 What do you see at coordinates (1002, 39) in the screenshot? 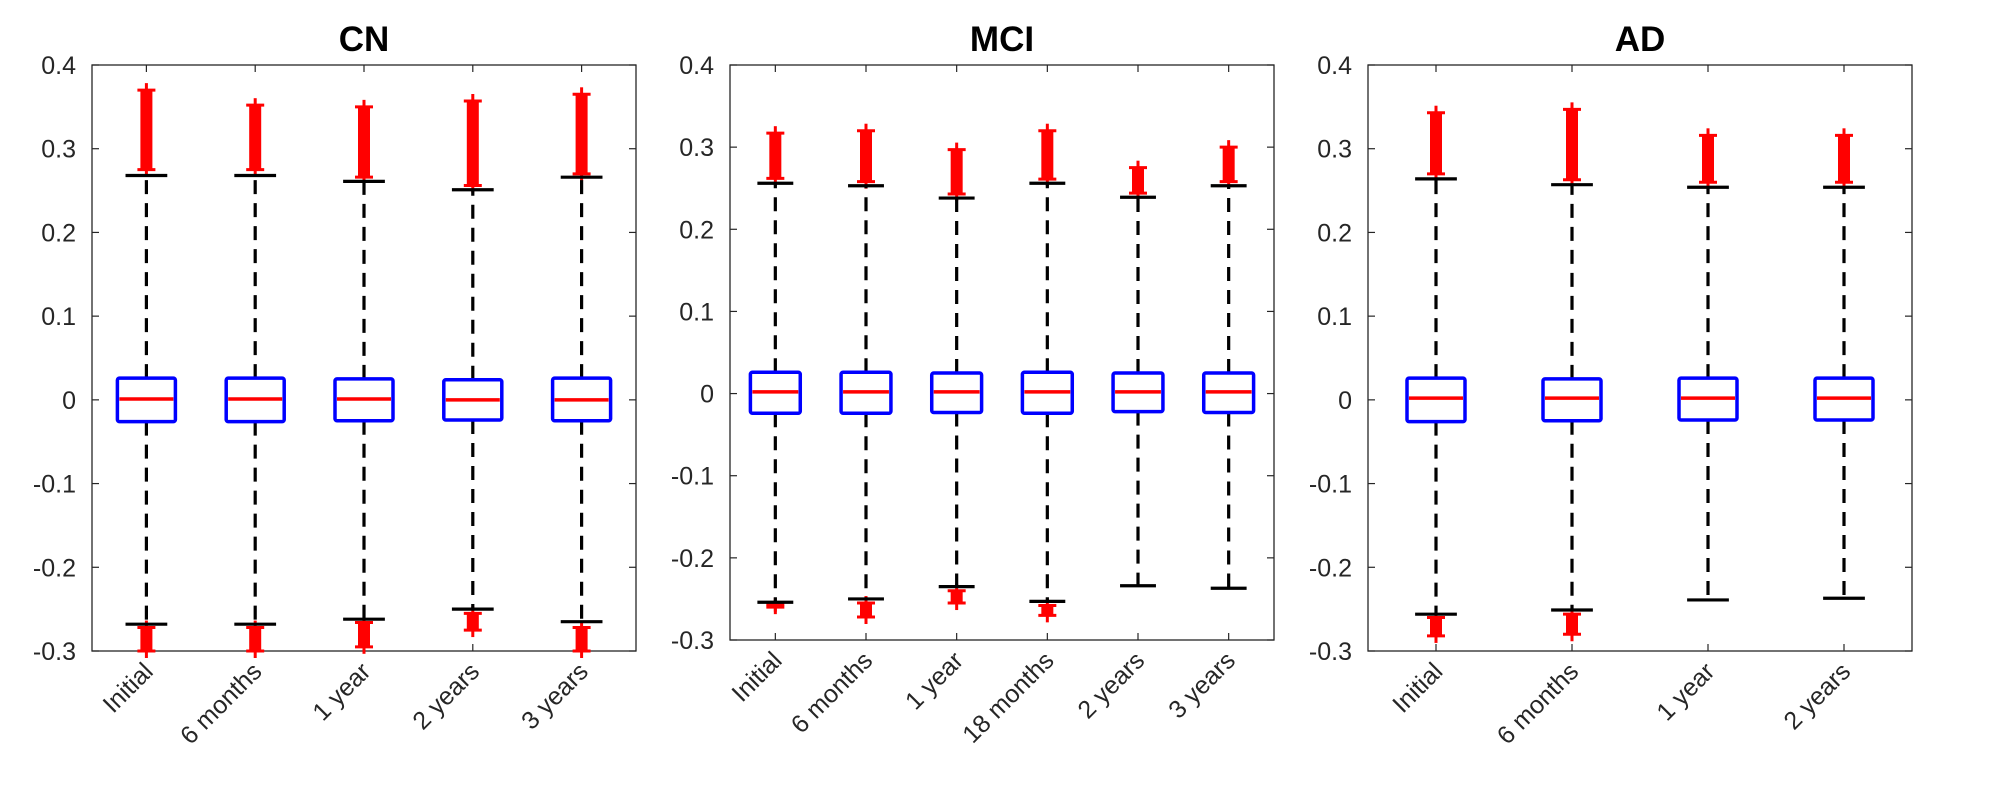
I see `chart-title: MCI` at bounding box center [1002, 39].